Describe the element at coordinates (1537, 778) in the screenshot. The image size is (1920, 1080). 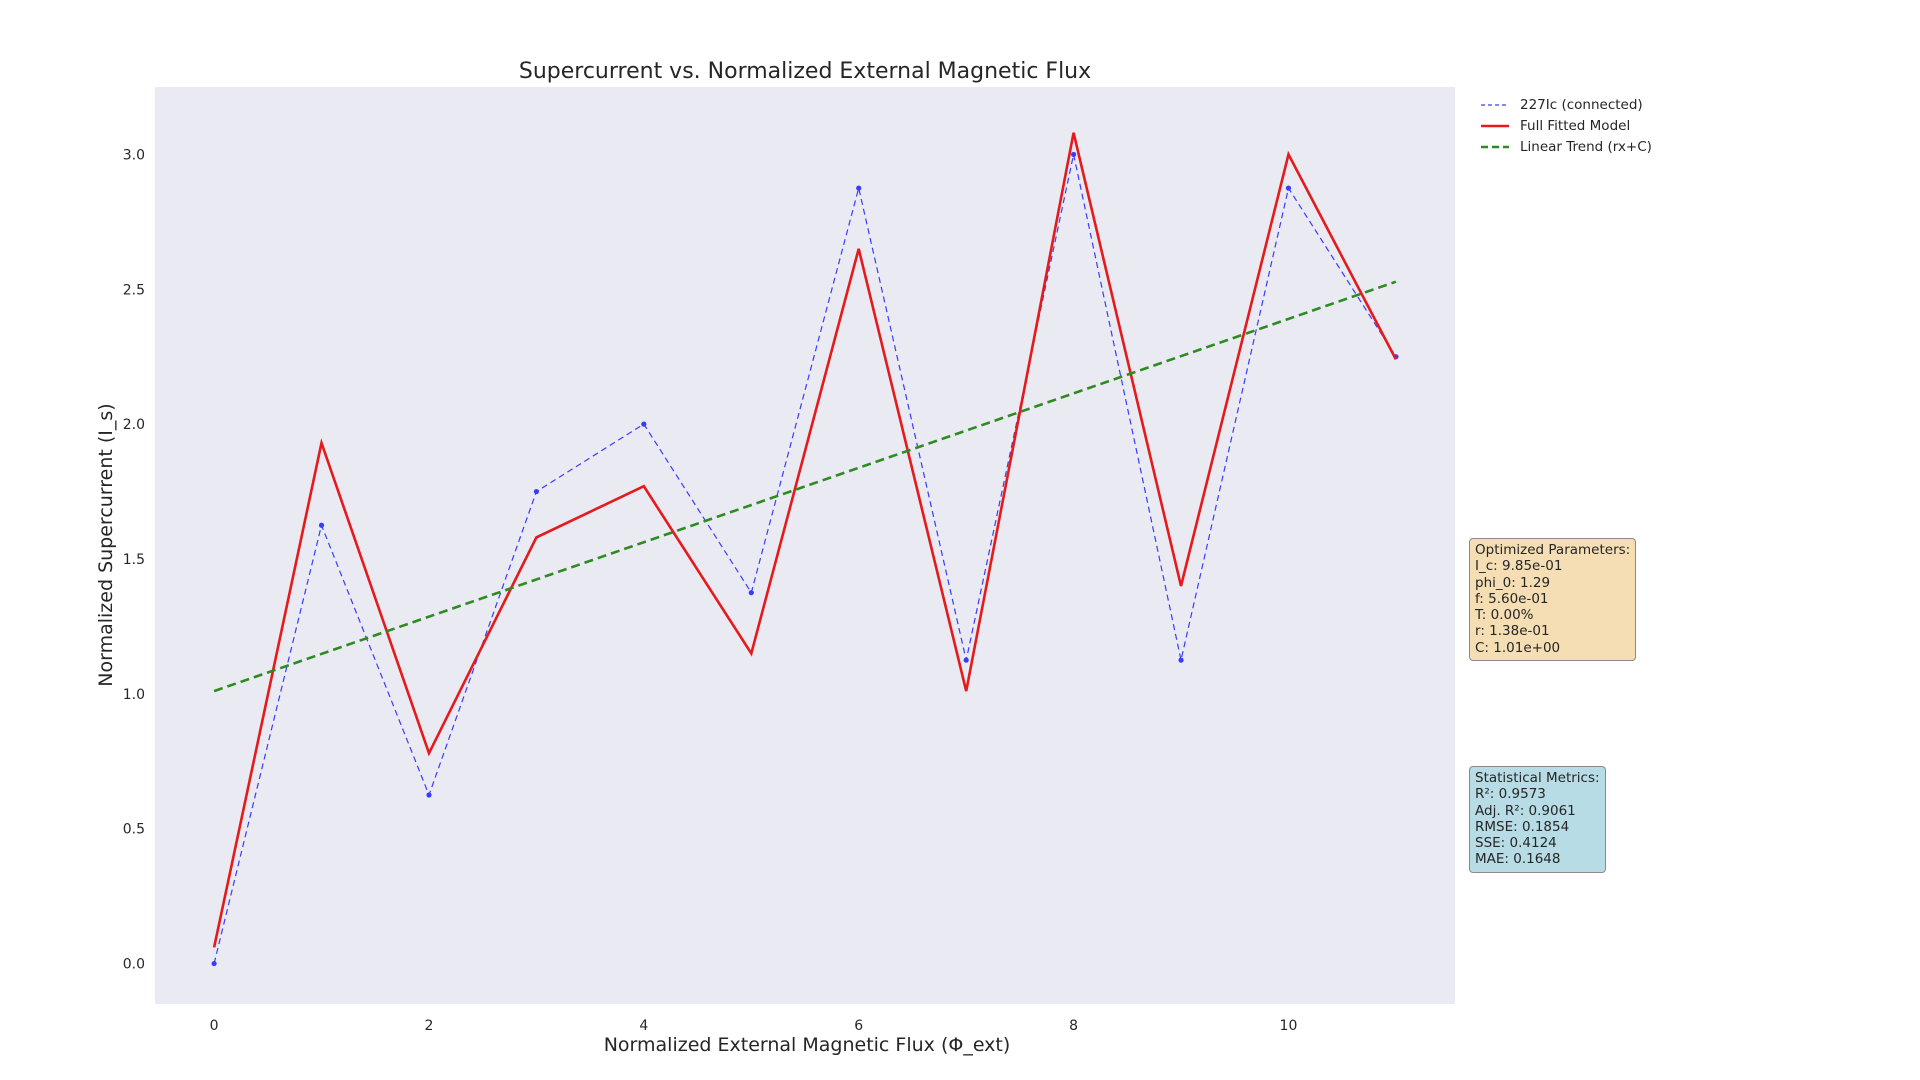
I see `metric-heading: Statistical Metrics:` at that location.